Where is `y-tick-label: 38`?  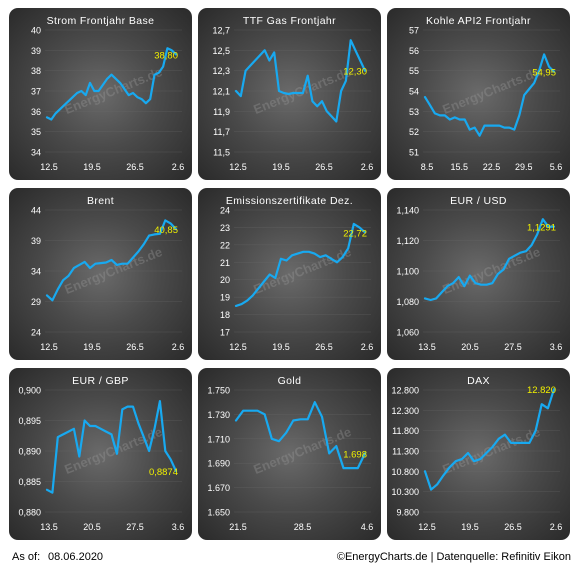
y-tick-label: 38 is located at coordinates (36, 71).